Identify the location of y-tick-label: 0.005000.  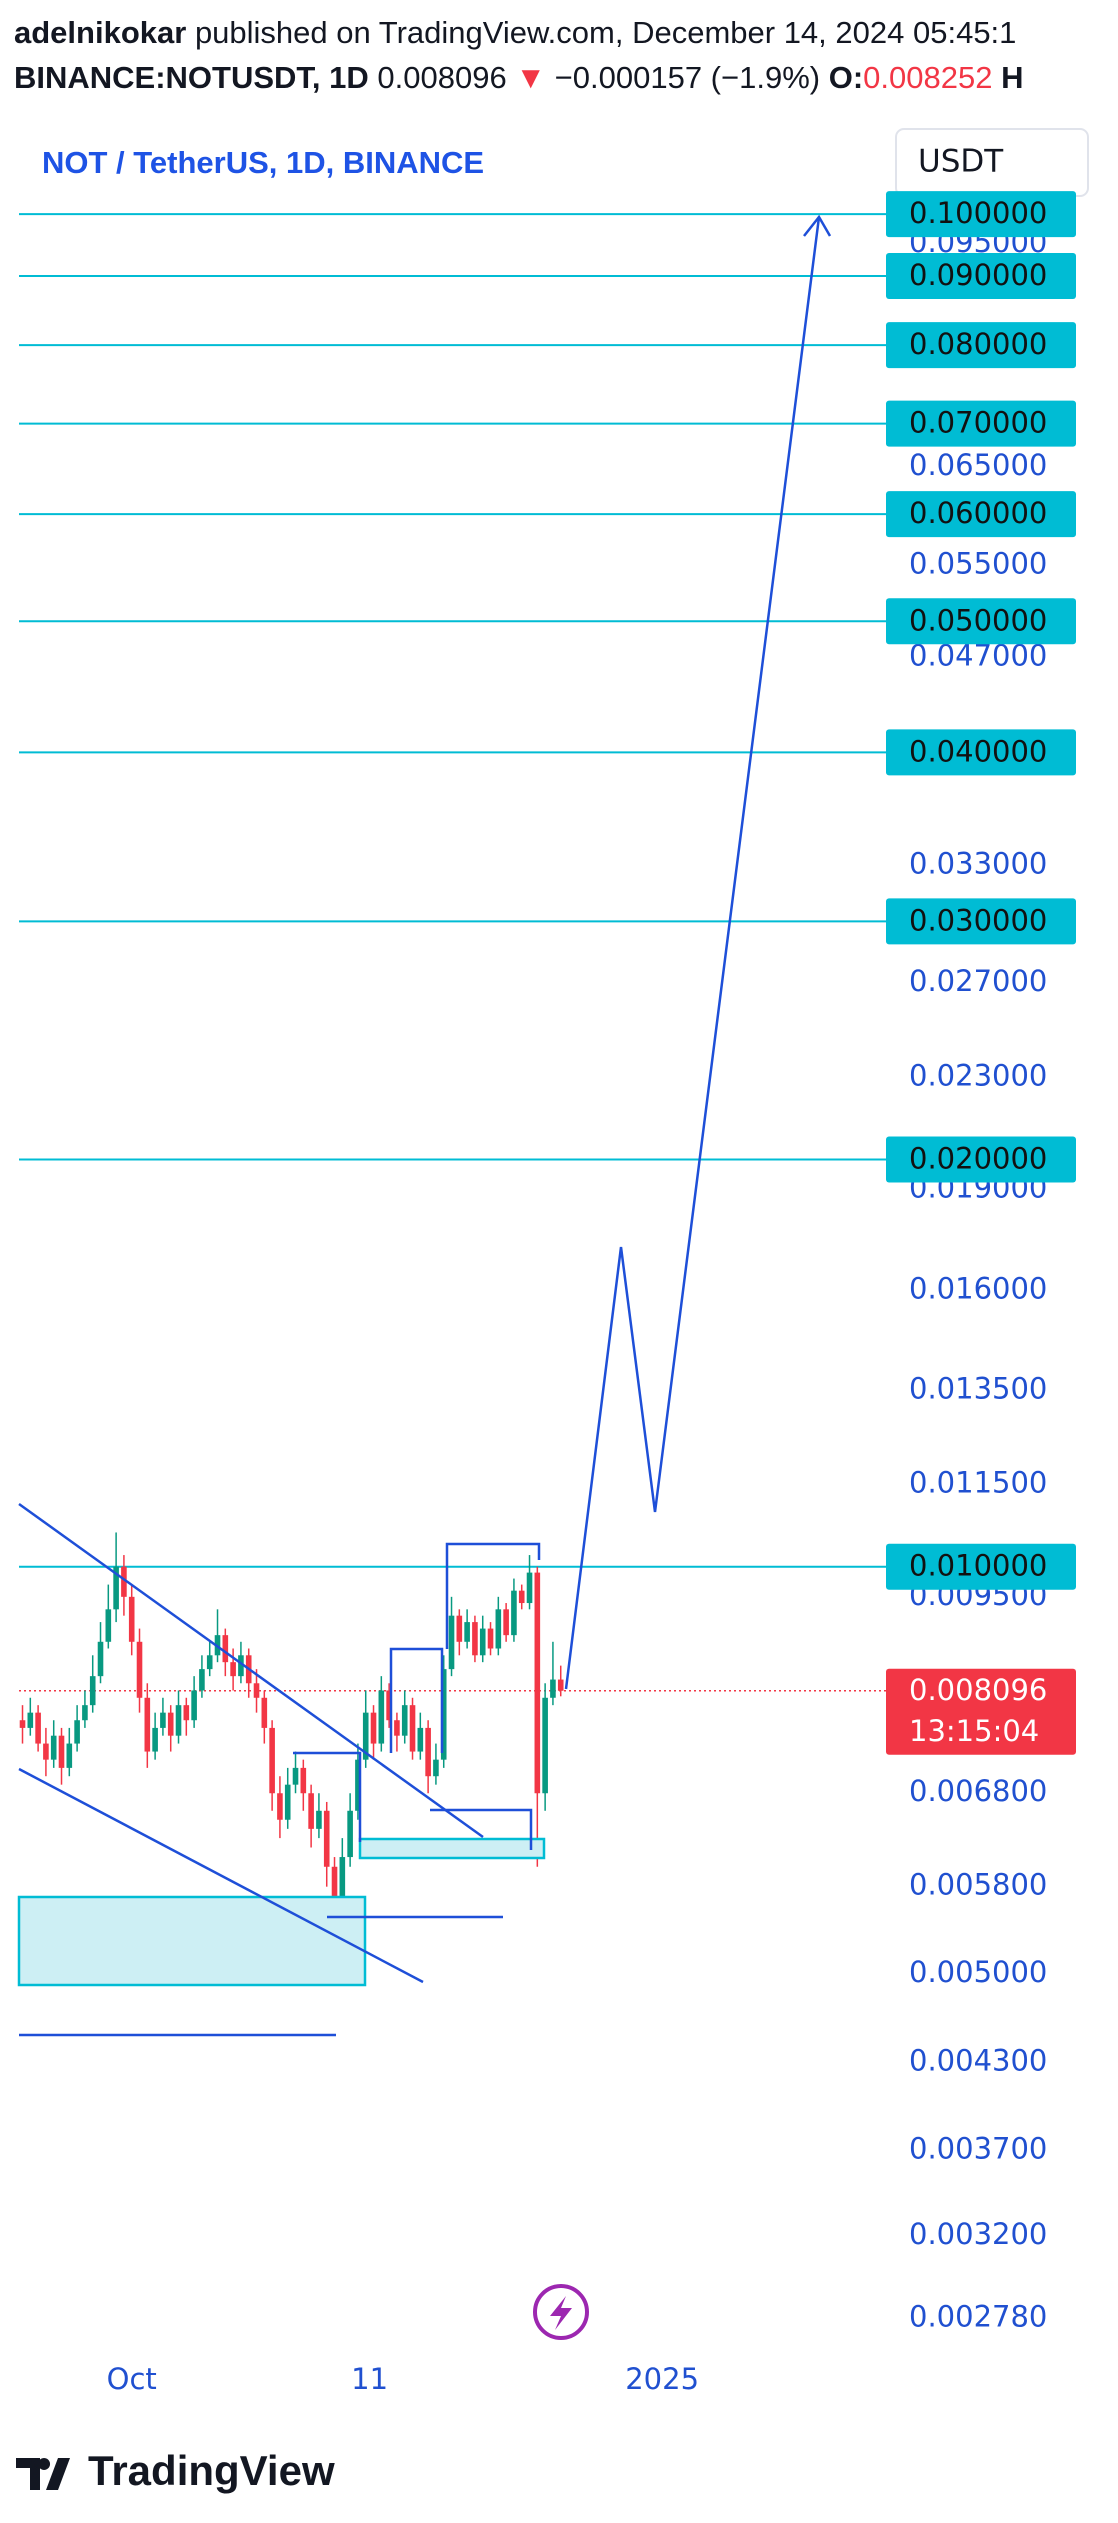
(978, 1972).